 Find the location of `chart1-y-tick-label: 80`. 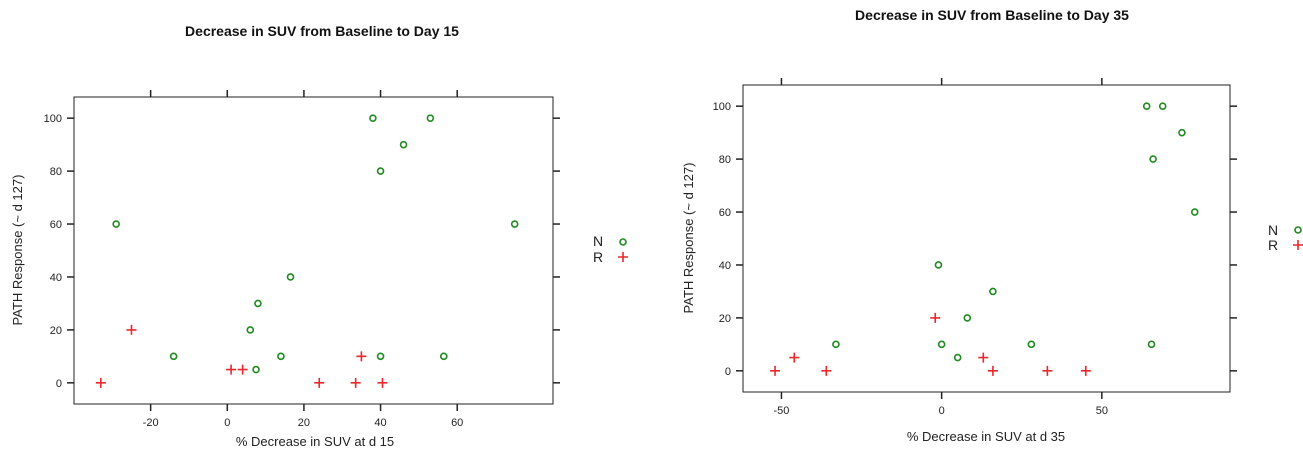

chart1-y-tick-label: 80 is located at coordinates (56, 172).